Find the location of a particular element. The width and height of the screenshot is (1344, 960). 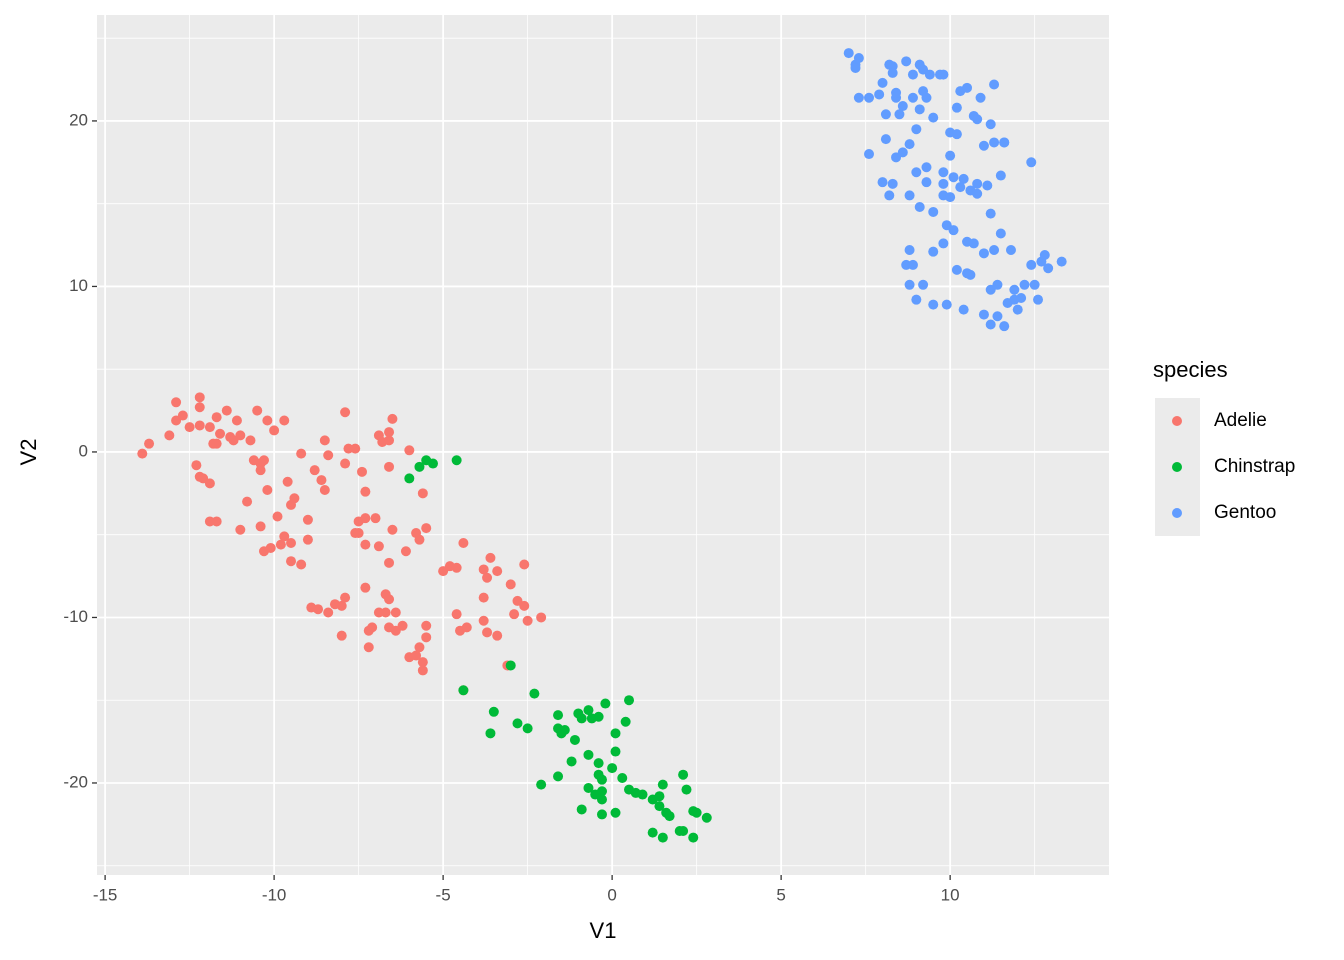

x-tick-label: -10 is located at coordinates (274, 894).